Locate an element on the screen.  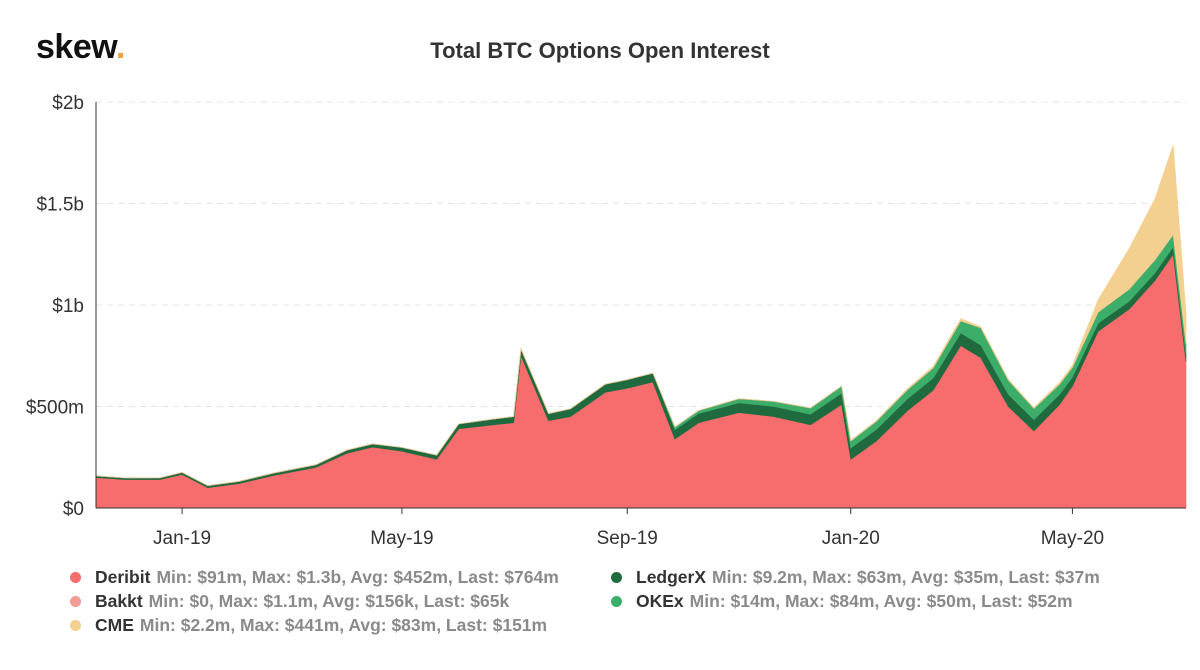
x-tick-label: Sep-19 is located at coordinates (627, 538).